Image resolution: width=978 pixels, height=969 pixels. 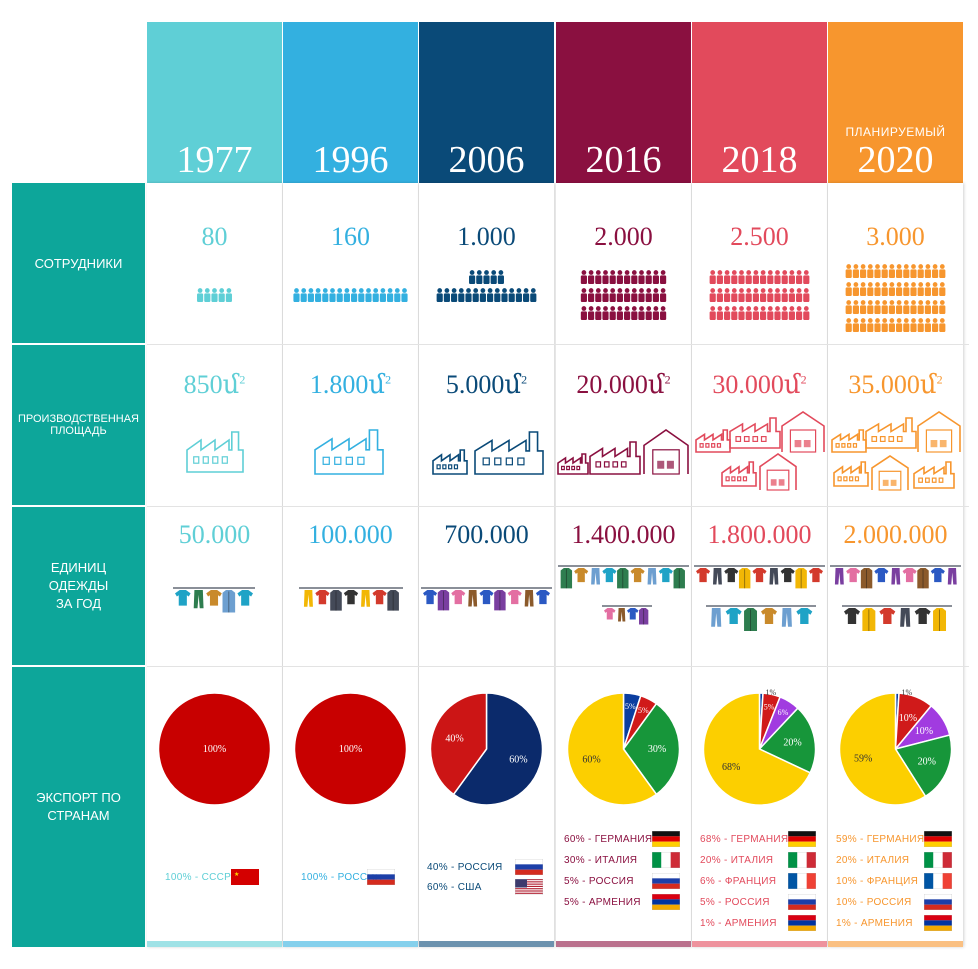 What do you see at coordinates (895, 132) in the screenshot?
I see `planned-label: ПЛАНИРУЕМЫЙ` at bounding box center [895, 132].